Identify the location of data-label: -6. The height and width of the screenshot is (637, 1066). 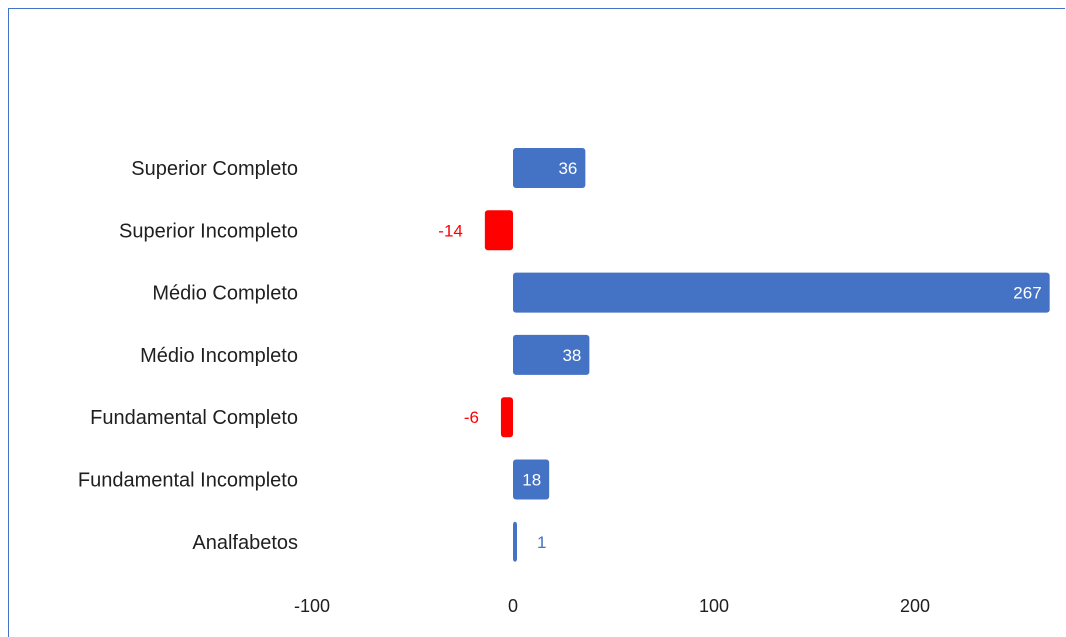
(471, 417).